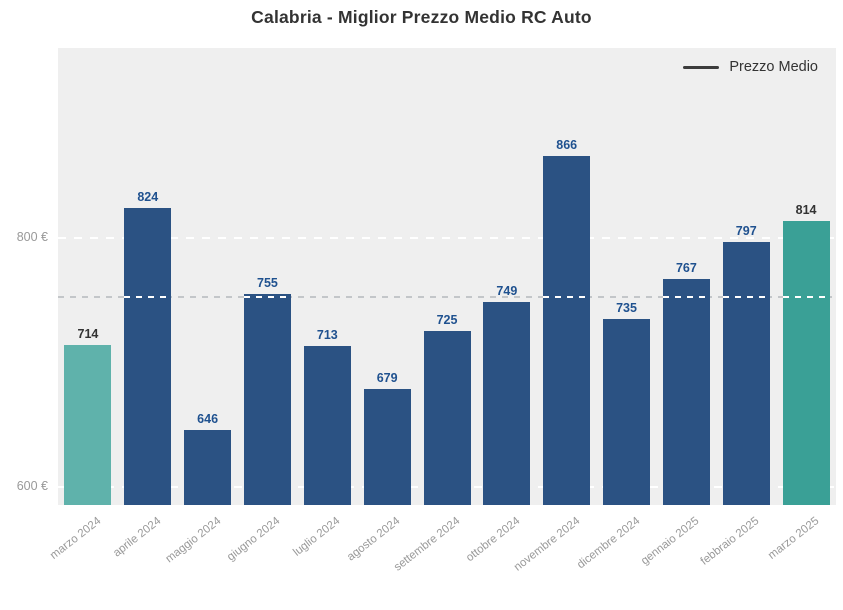  I want to click on bar-maggio-2024, so click(208, 467).